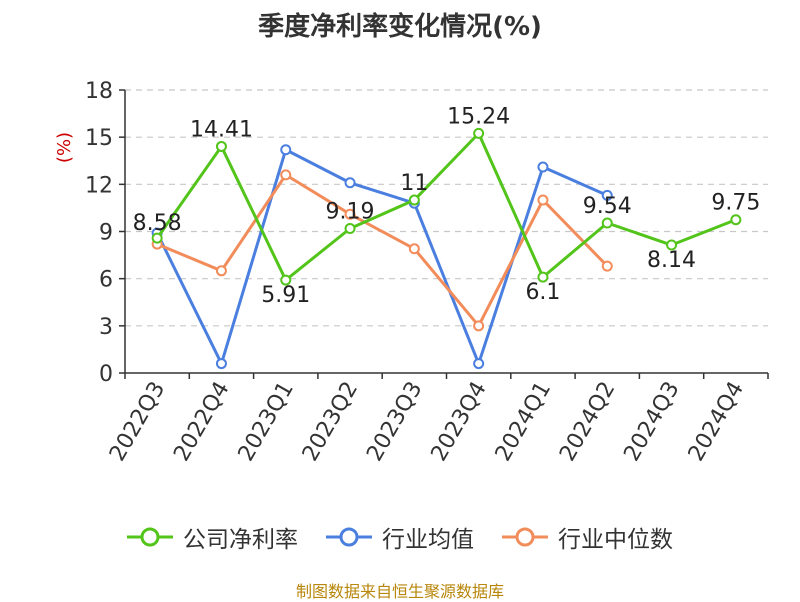  I want to click on x-tick-label: 2024Q1, so click(523, 422).